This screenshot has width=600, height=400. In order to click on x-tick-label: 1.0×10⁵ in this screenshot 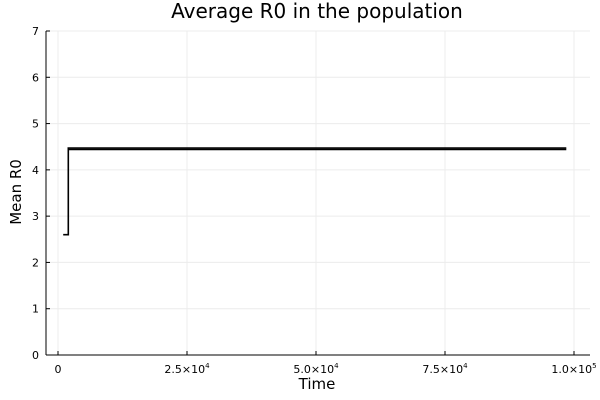, I will do `click(573, 369)`.